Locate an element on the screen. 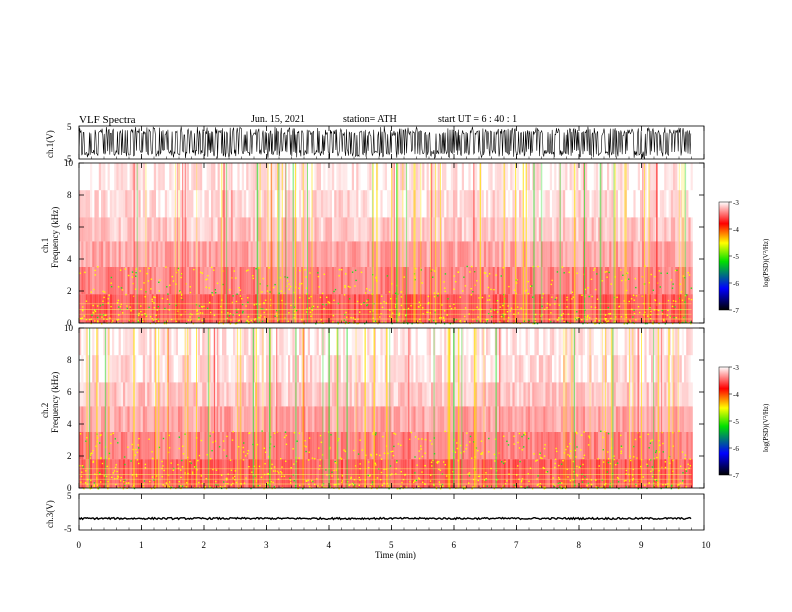  ch2-spec-ylabel-line1: ch.2 is located at coordinates (45, 410).